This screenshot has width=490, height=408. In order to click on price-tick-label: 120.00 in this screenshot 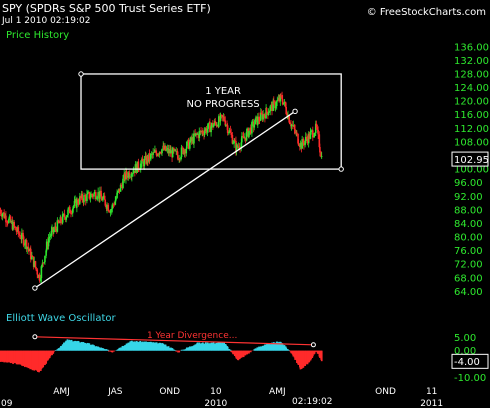, I will do `click(471, 102)`.